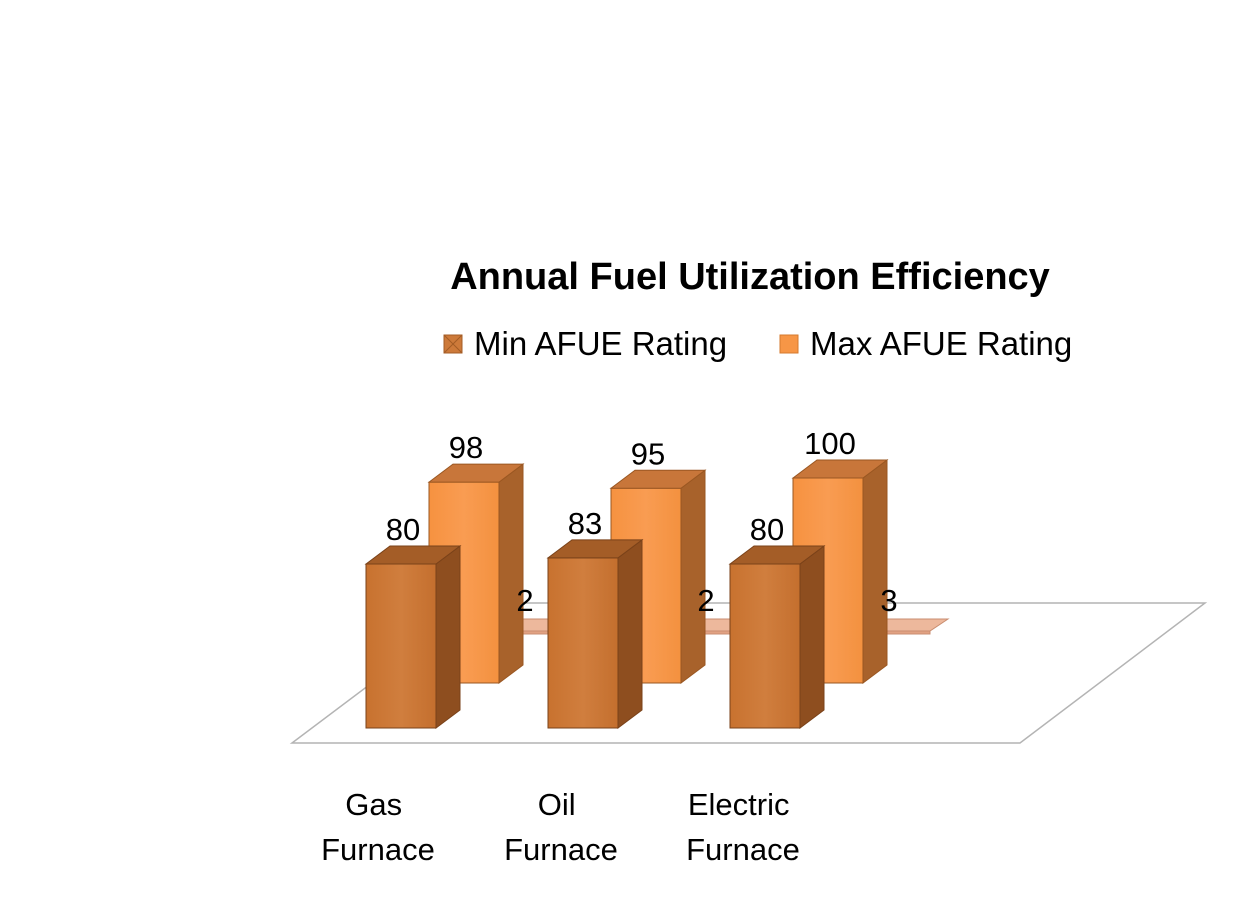 Image resolution: width=1251 pixels, height=897 pixels. Describe the element at coordinates (757, 343) in the screenshot. I see `legend: Min AFUE Rating Max AFUE Rating` at that location.